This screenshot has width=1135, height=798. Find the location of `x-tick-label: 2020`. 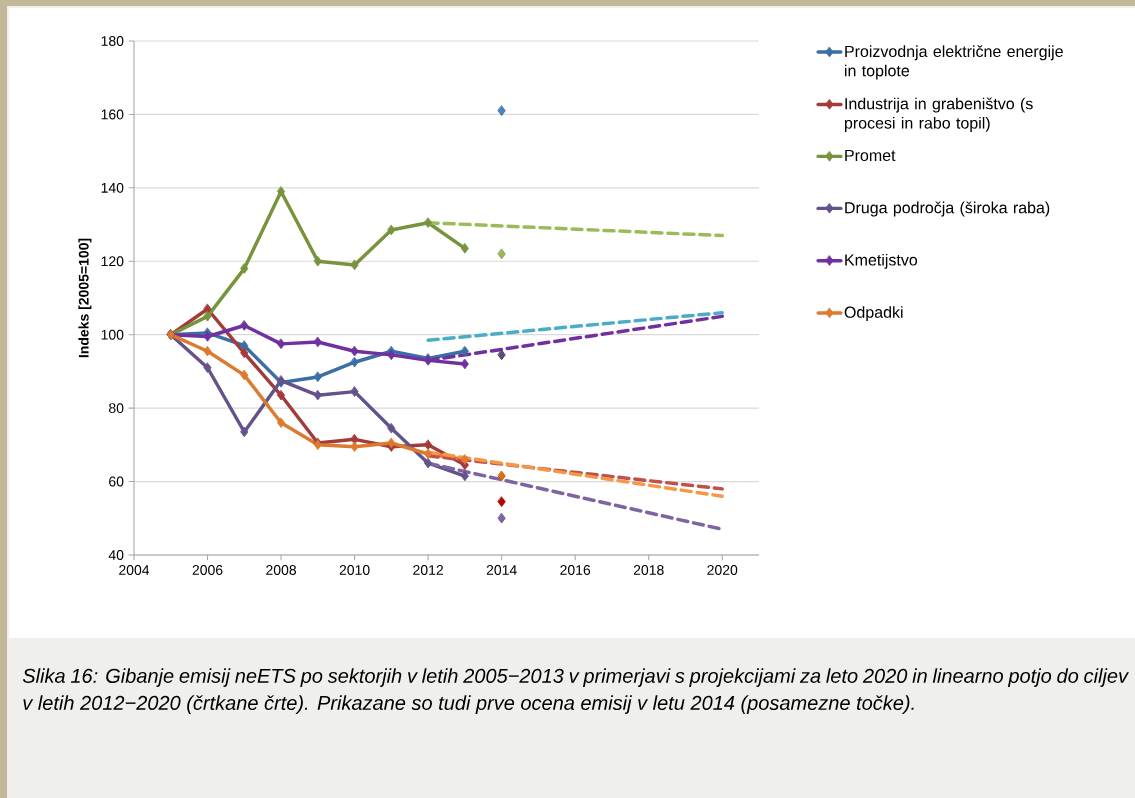

x-tick-label: 2020 is located at coordinates (722, 570).